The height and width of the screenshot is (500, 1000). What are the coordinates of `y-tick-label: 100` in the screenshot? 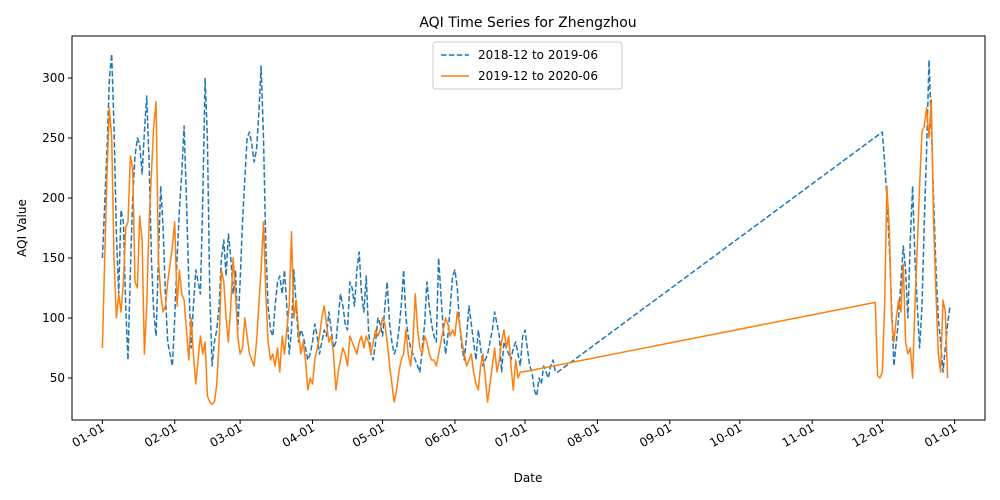 It's located at (53, 318).